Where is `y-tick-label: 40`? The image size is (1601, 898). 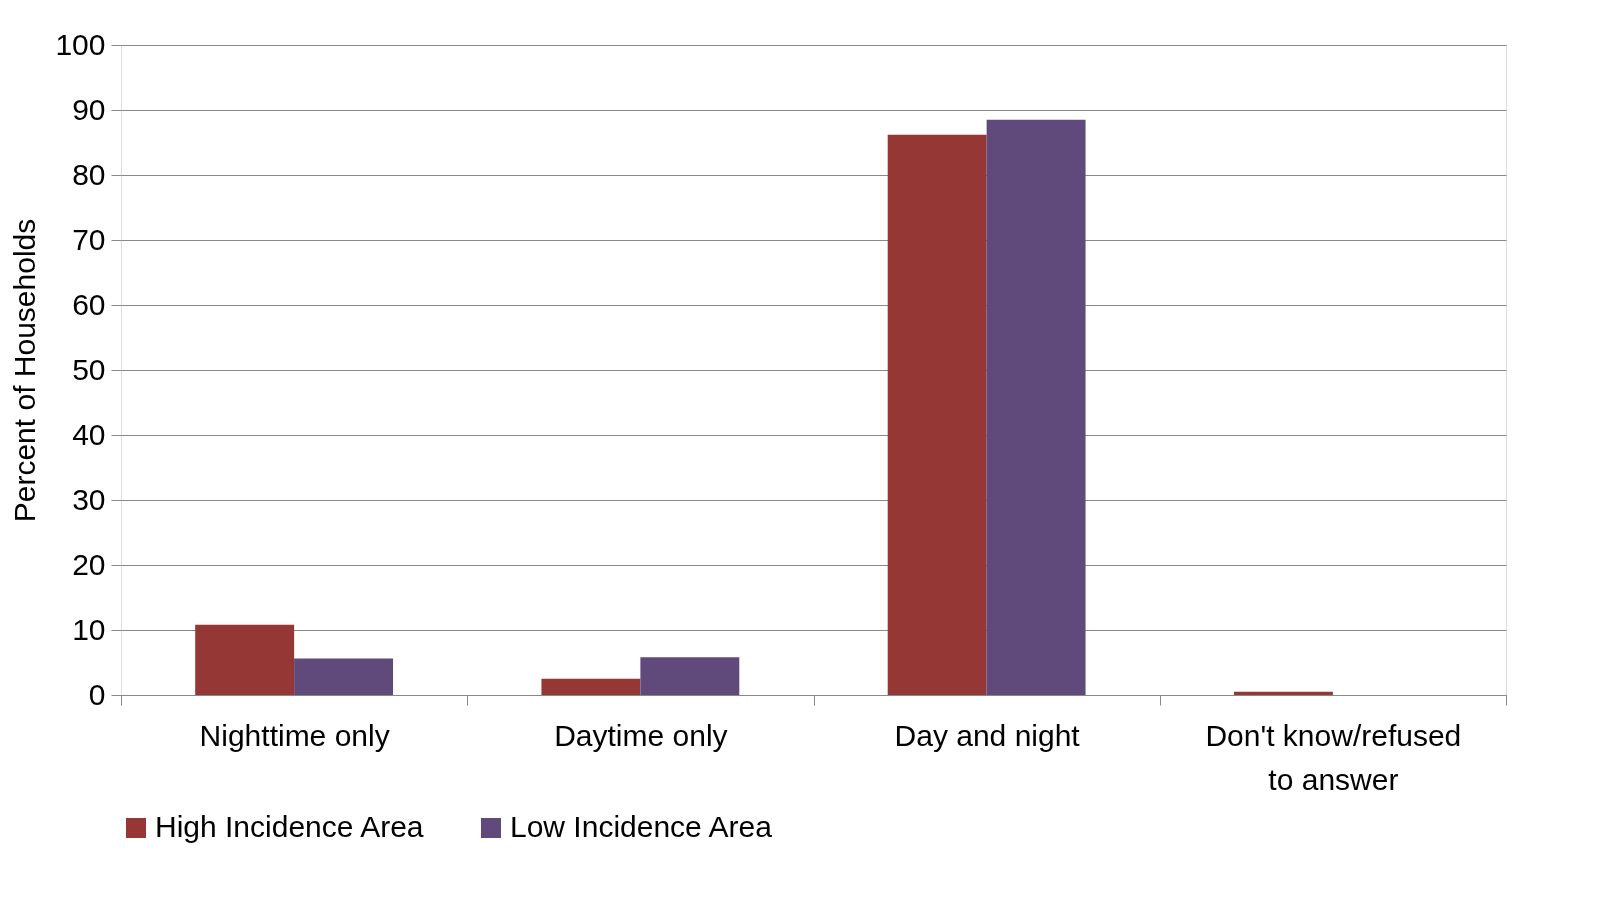 y-tick-label: 40 is located at coordinates (89, 434).